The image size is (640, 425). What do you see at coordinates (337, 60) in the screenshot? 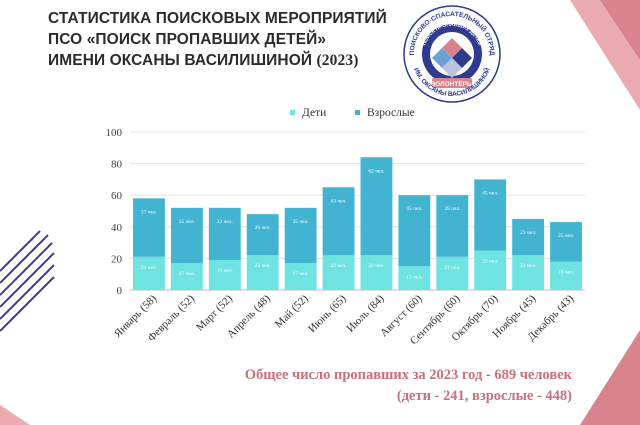
I see `title-year: (2023)` at bounding box center [337, 60].